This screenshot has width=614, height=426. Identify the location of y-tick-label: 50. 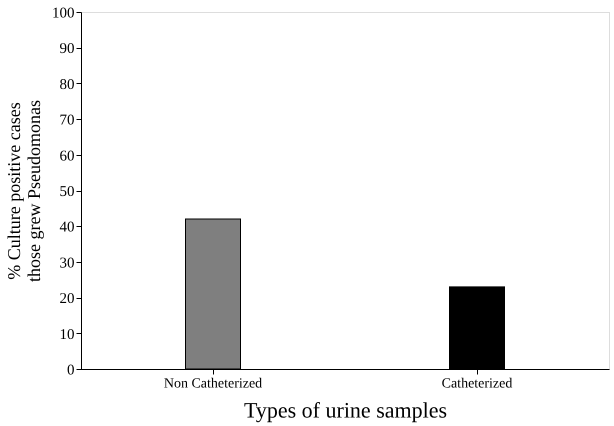
(67, 192).